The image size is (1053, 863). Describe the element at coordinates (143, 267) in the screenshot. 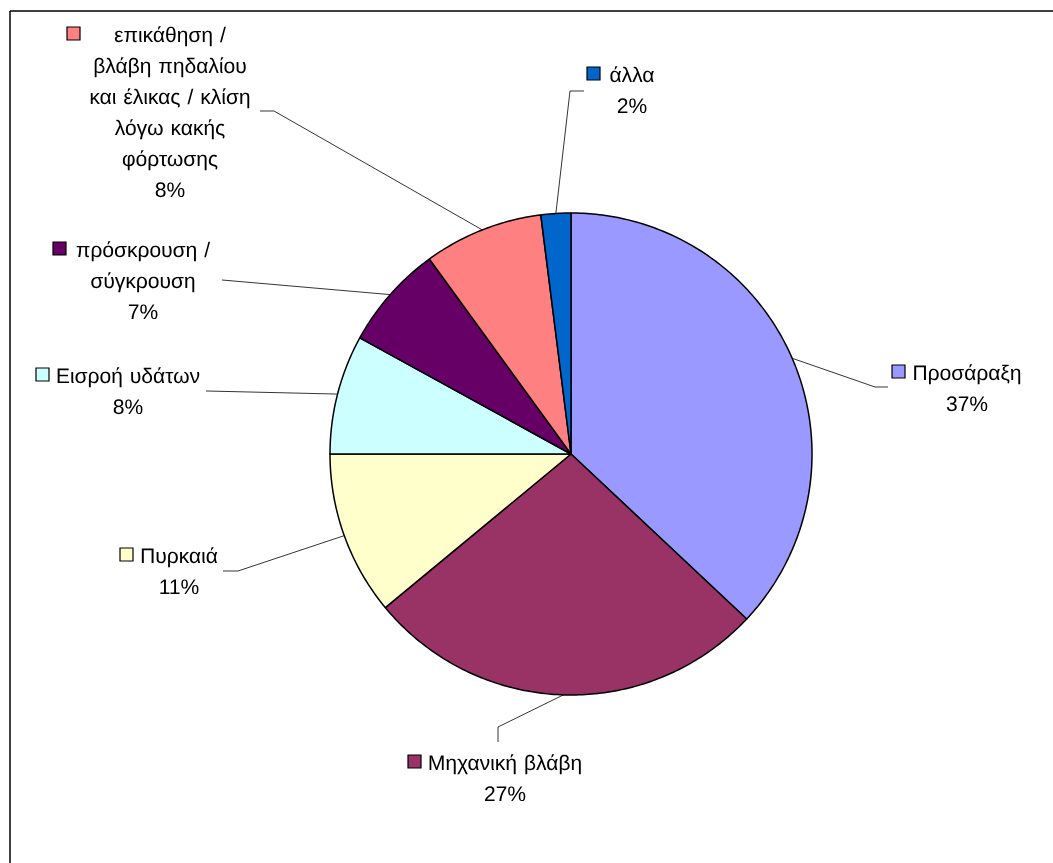

I see `legend-label: πρόσκρουση / σύγκρουση` at that location.